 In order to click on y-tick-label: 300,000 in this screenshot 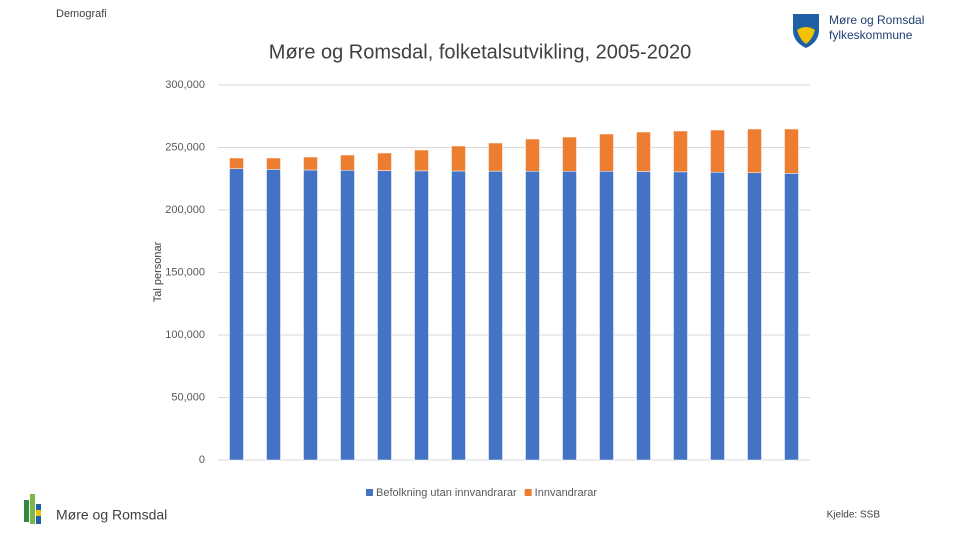, I will do `click(185, 85)`.